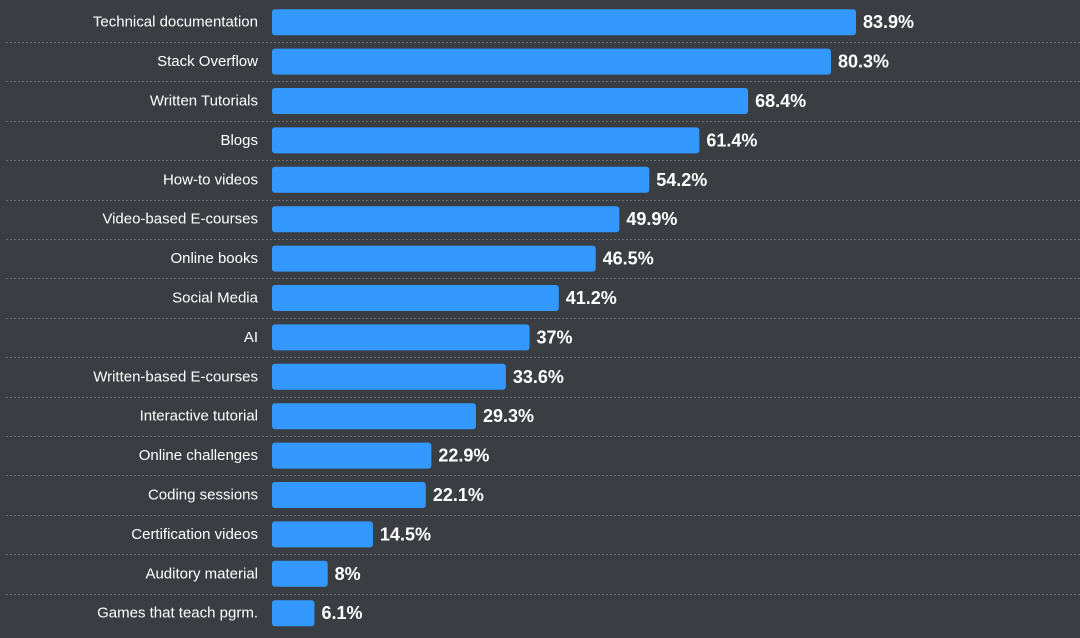 This screenshot has height=638, width=1080. Describe the element at coordinates (207, 61) in the screenshot. I see `category-label: Stack Overflow` at that location.